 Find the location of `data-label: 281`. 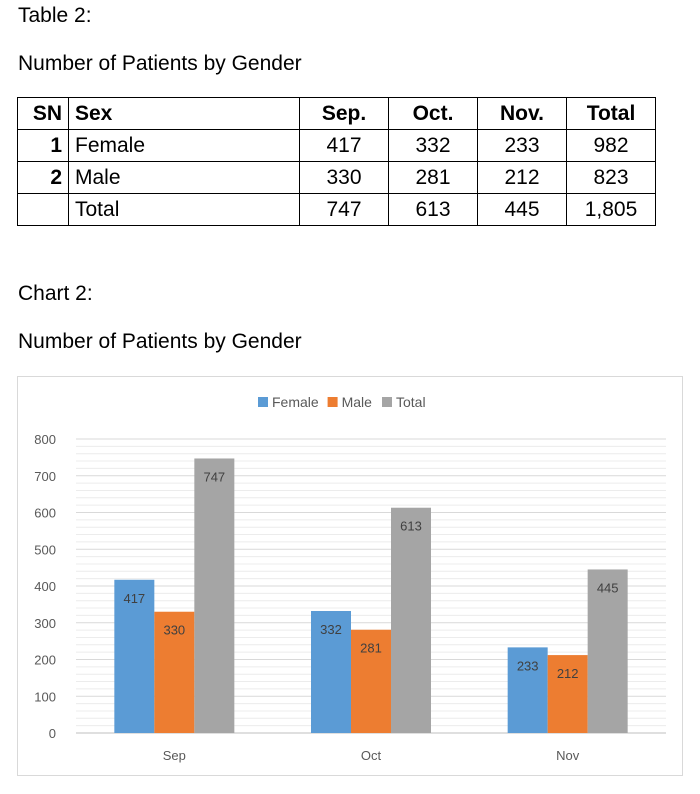

data-label: 281 is located at coordinates (371, 648).